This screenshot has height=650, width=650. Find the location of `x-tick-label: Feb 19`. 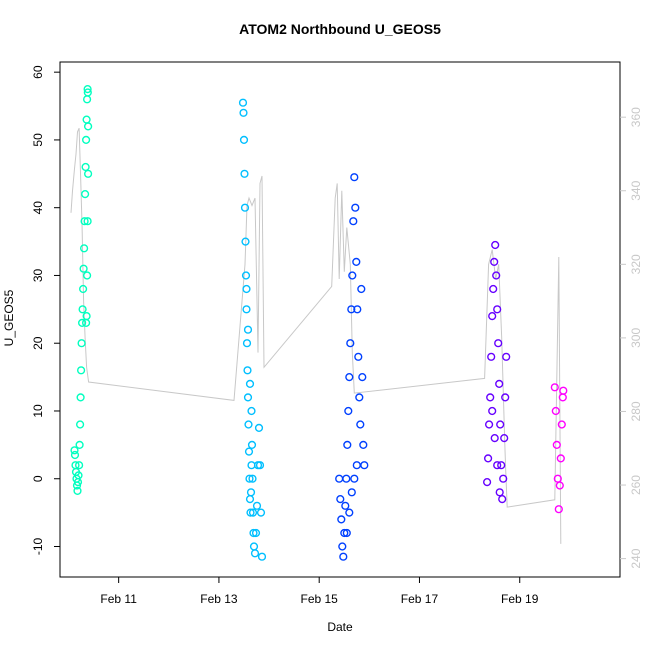

x-tick-label: Feb 19 is located at coordinates (520, 599).